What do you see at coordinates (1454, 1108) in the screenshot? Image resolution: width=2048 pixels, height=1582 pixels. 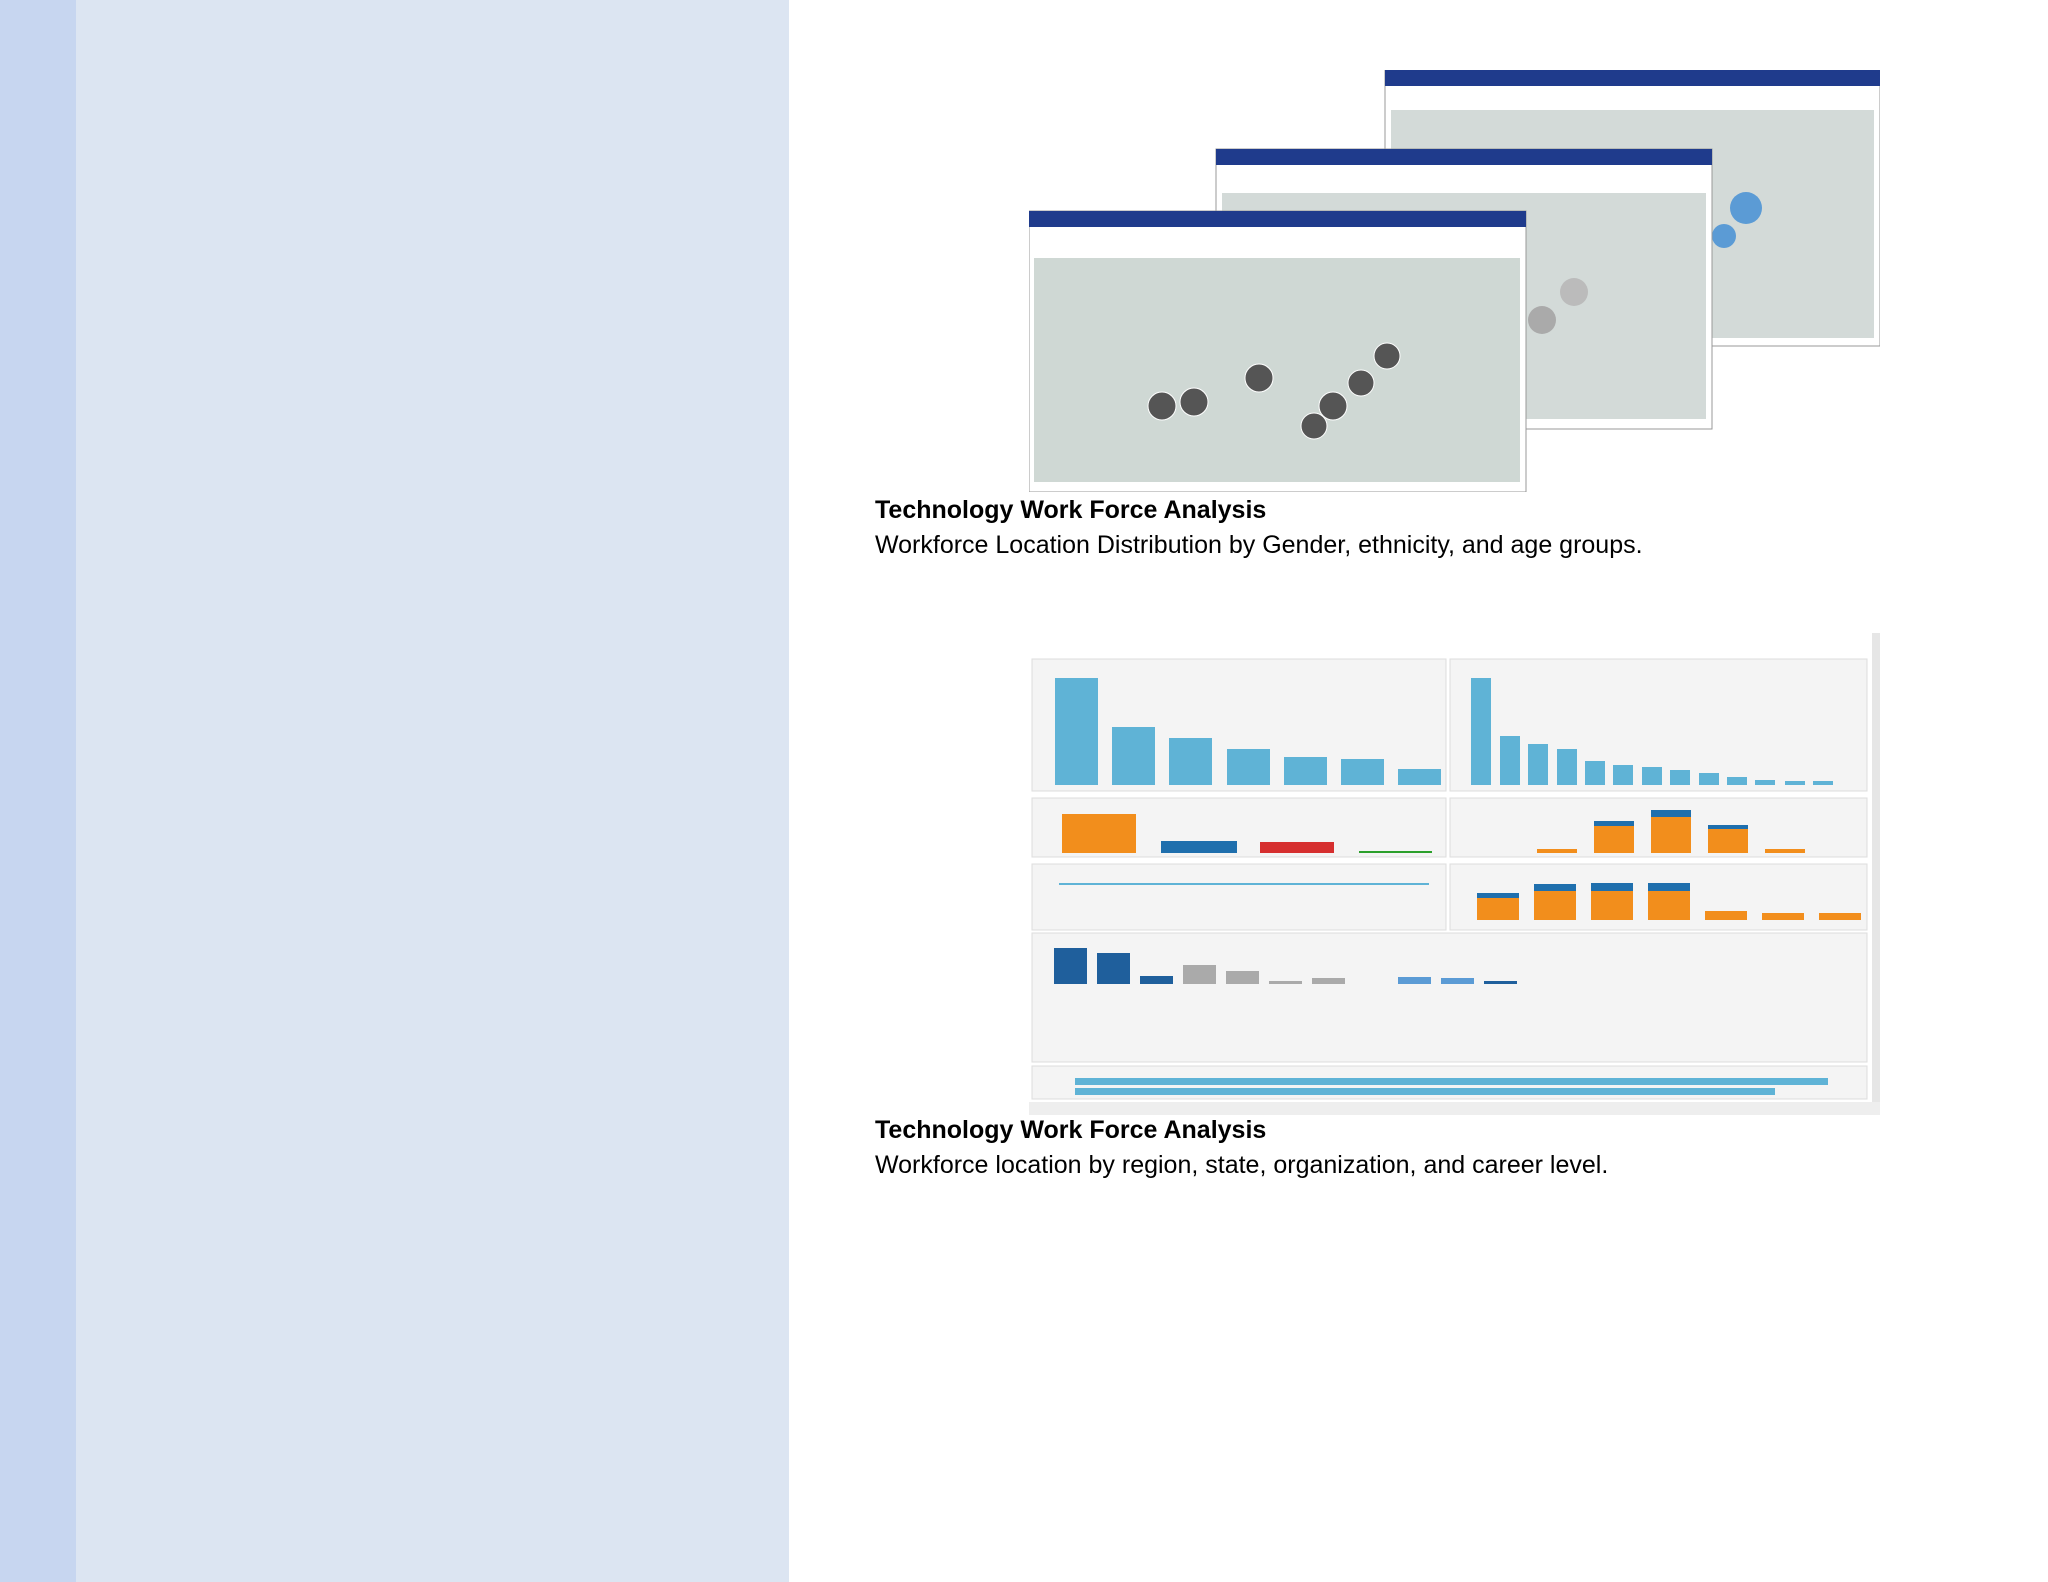 I see `tab-bar` at bounding box center [1454, 1108].